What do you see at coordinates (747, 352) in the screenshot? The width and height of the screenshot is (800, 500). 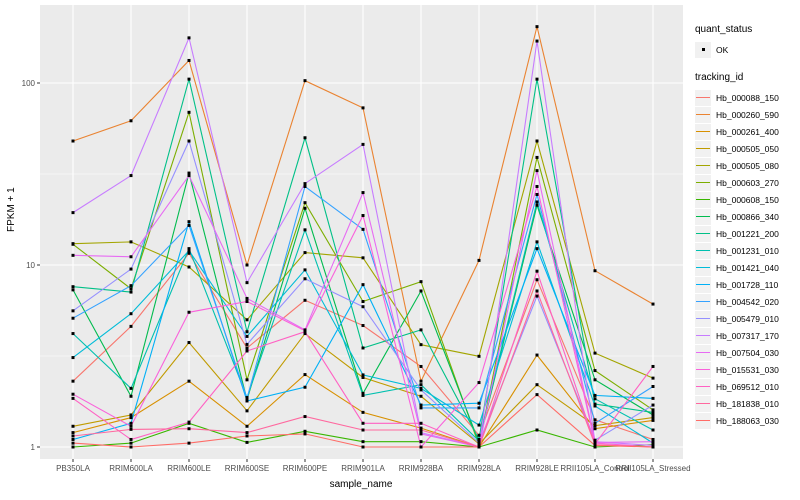 I see `legend-item-label: Hb_007504_030` at bounding box center [747, 352].